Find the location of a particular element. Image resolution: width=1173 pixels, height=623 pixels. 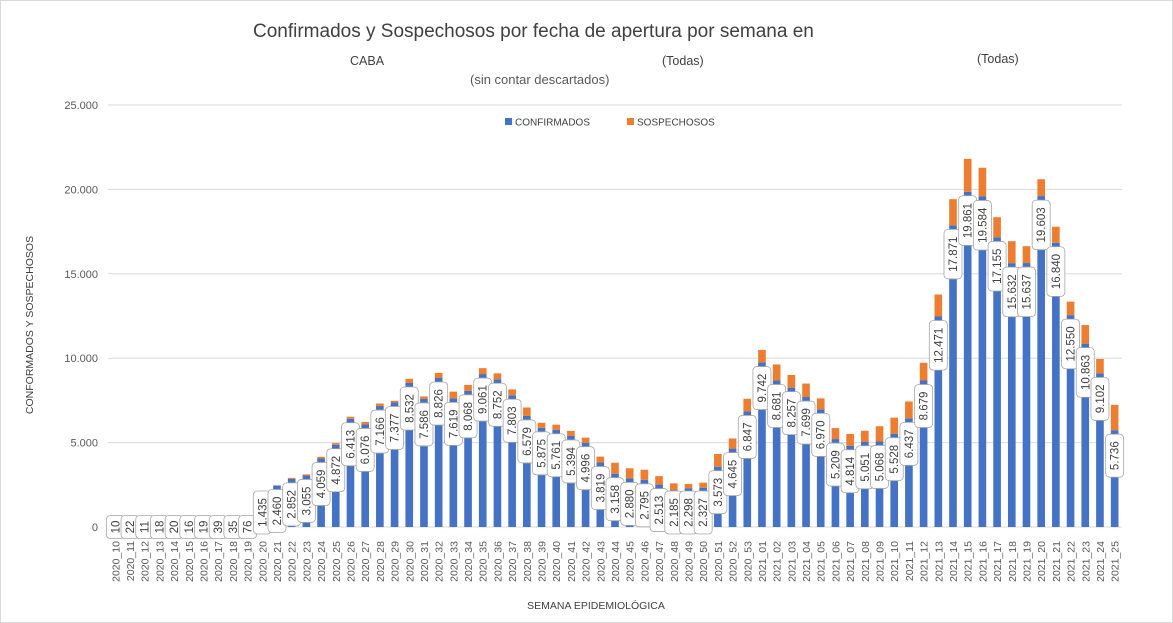

x-tick-label: 2020_51 is located at coordinates (719, 561).